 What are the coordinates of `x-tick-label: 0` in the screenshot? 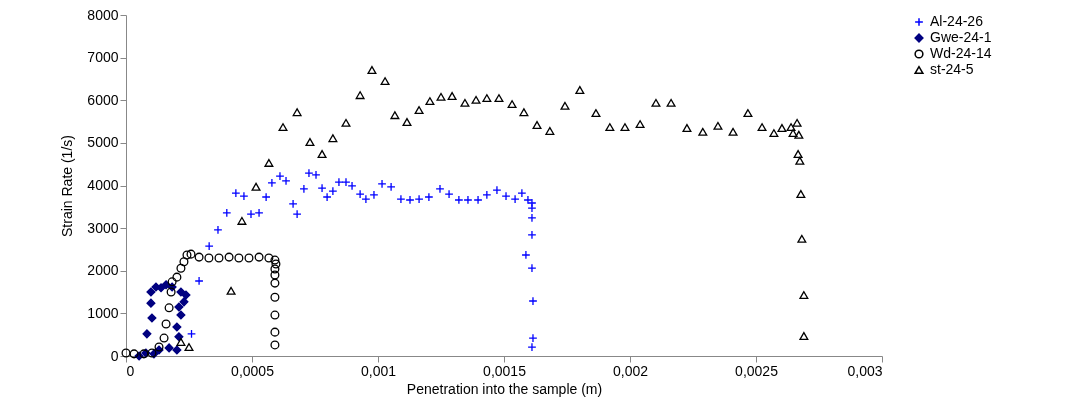 It's located at (130, 370).